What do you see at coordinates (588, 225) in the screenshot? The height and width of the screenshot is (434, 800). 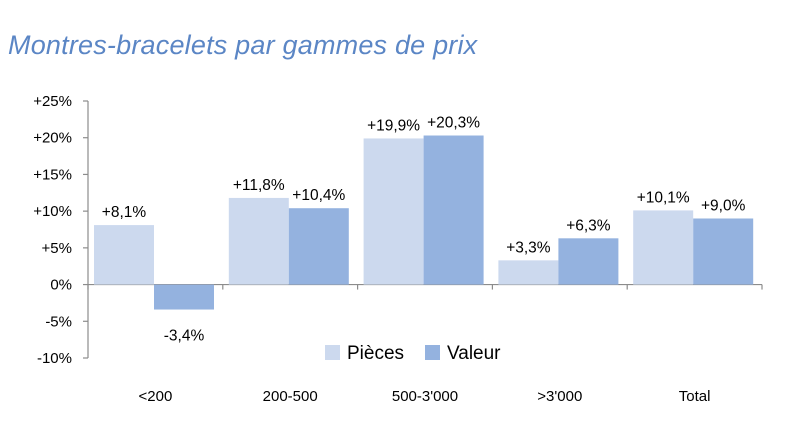 I see `data-label: +6,3%` at bounding box center [588, 225].